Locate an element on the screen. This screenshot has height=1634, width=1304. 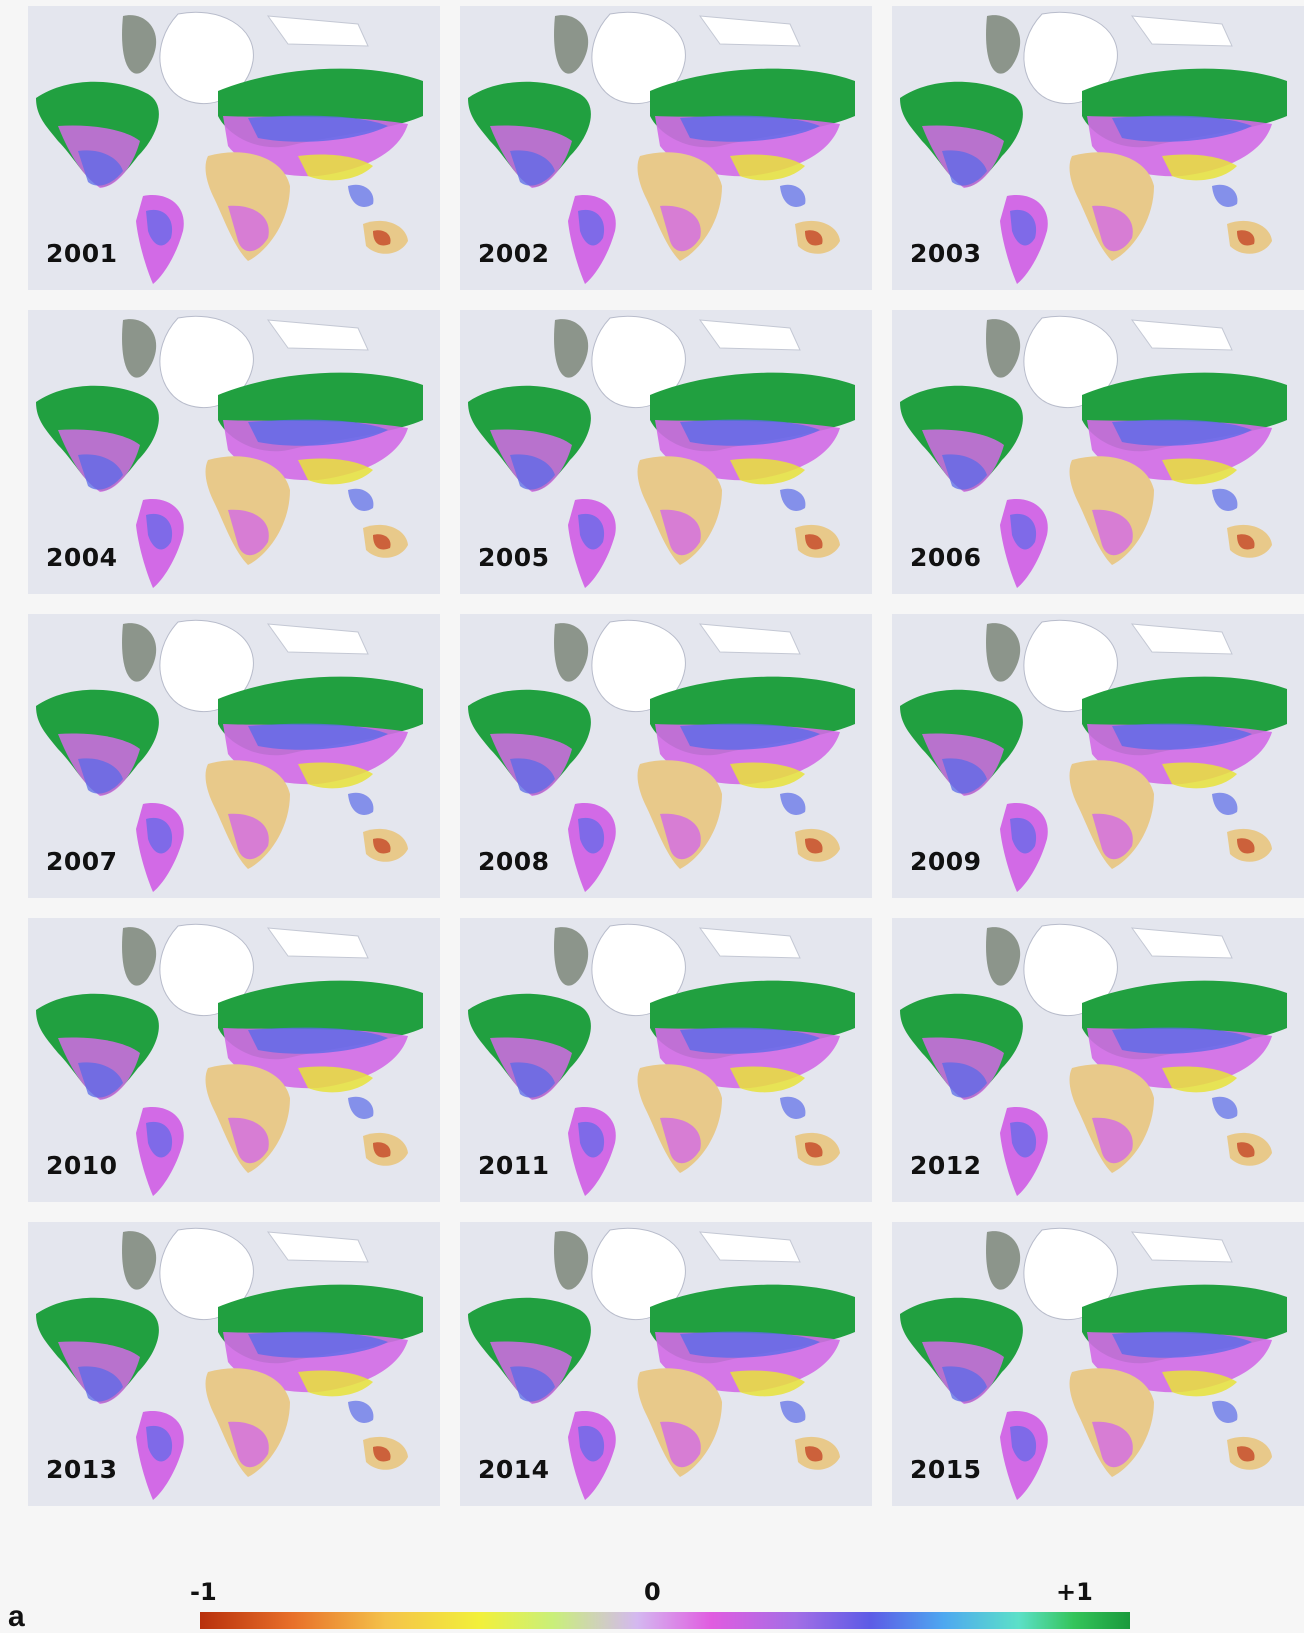
year-label-2012: 2012 is located at coordinates (946, 1165).